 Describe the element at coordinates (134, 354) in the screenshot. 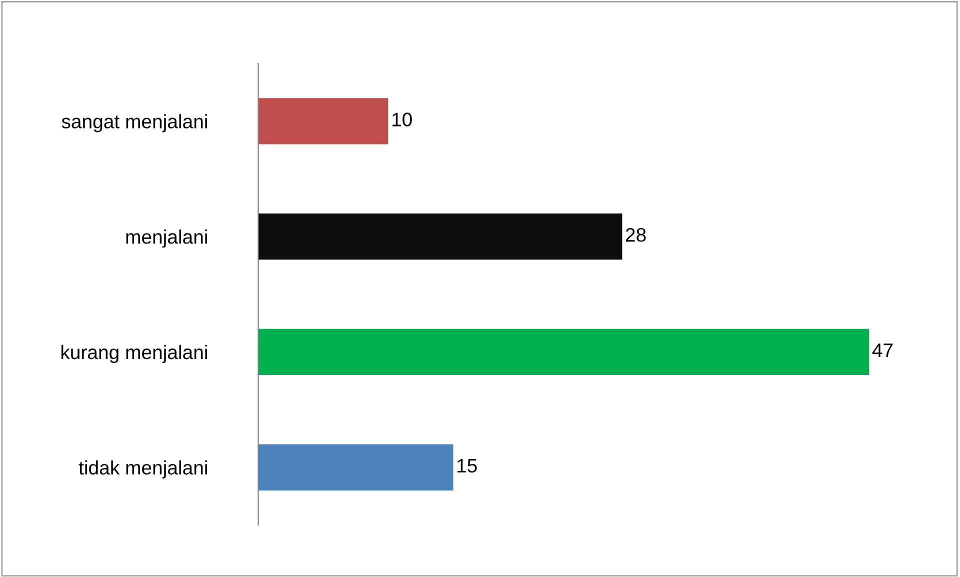

I see `y-tick-label: kurang menjalani` at that location.